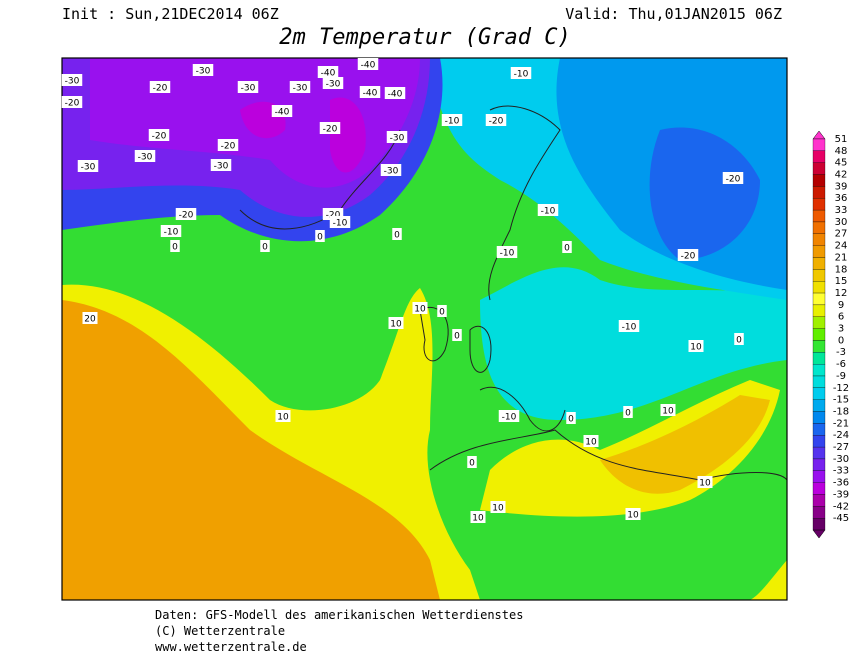  Describe the element at coordinates (841, 447) in the screenshot. I see `colorbar-label: -27` at that location.